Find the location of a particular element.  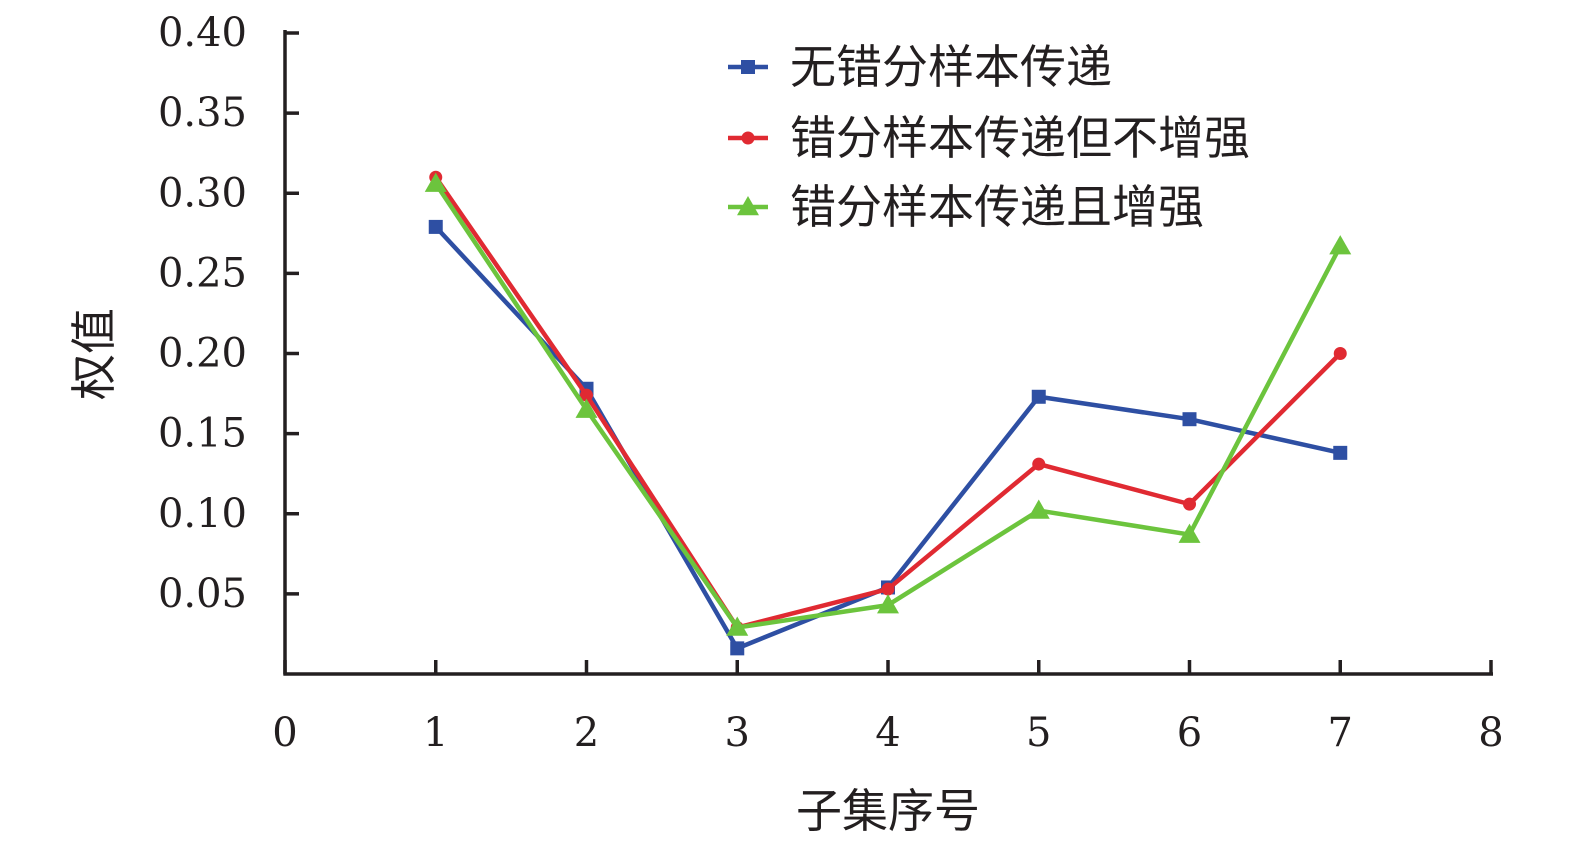

x-tick-label: 2 is located at coordinates (586, 733).